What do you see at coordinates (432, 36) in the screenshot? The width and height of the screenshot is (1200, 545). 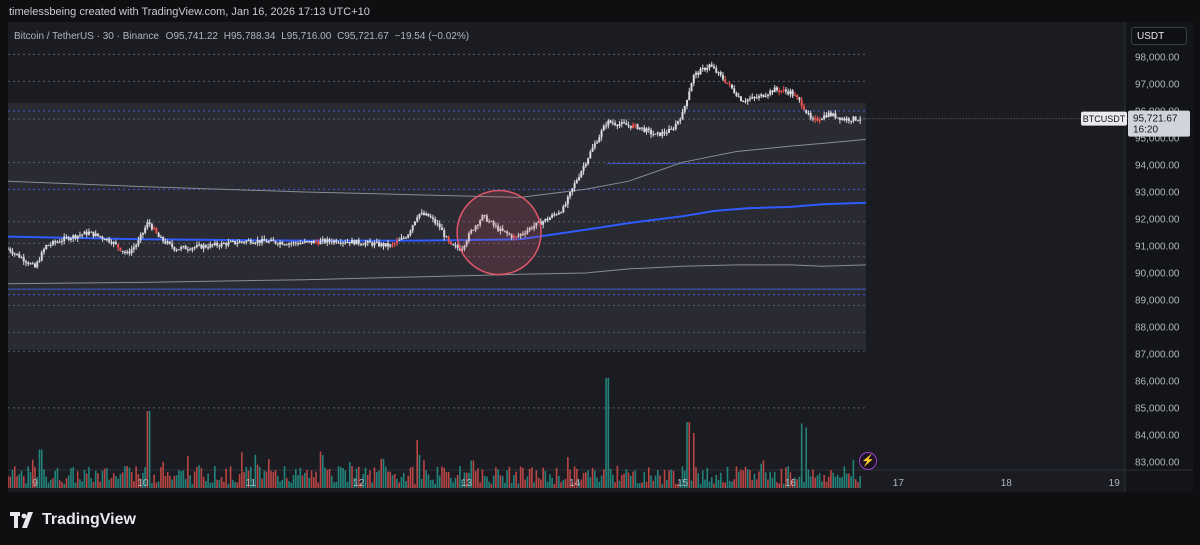 I see `change-value: −19.54 (−0.02%)` at bounding box center [432, 36].